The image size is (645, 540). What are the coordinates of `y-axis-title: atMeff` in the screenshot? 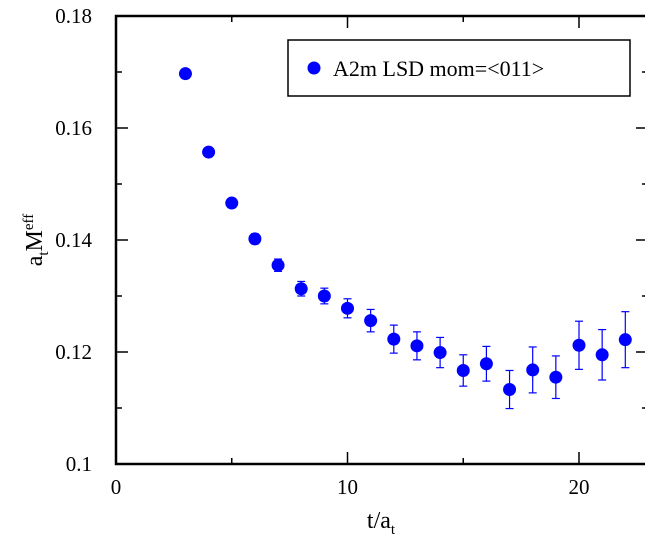 It's located at (36, 240).